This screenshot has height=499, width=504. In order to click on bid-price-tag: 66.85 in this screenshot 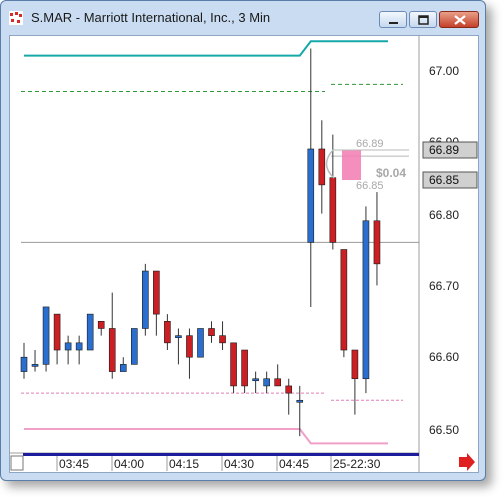, I will do `click(450, 180)`.